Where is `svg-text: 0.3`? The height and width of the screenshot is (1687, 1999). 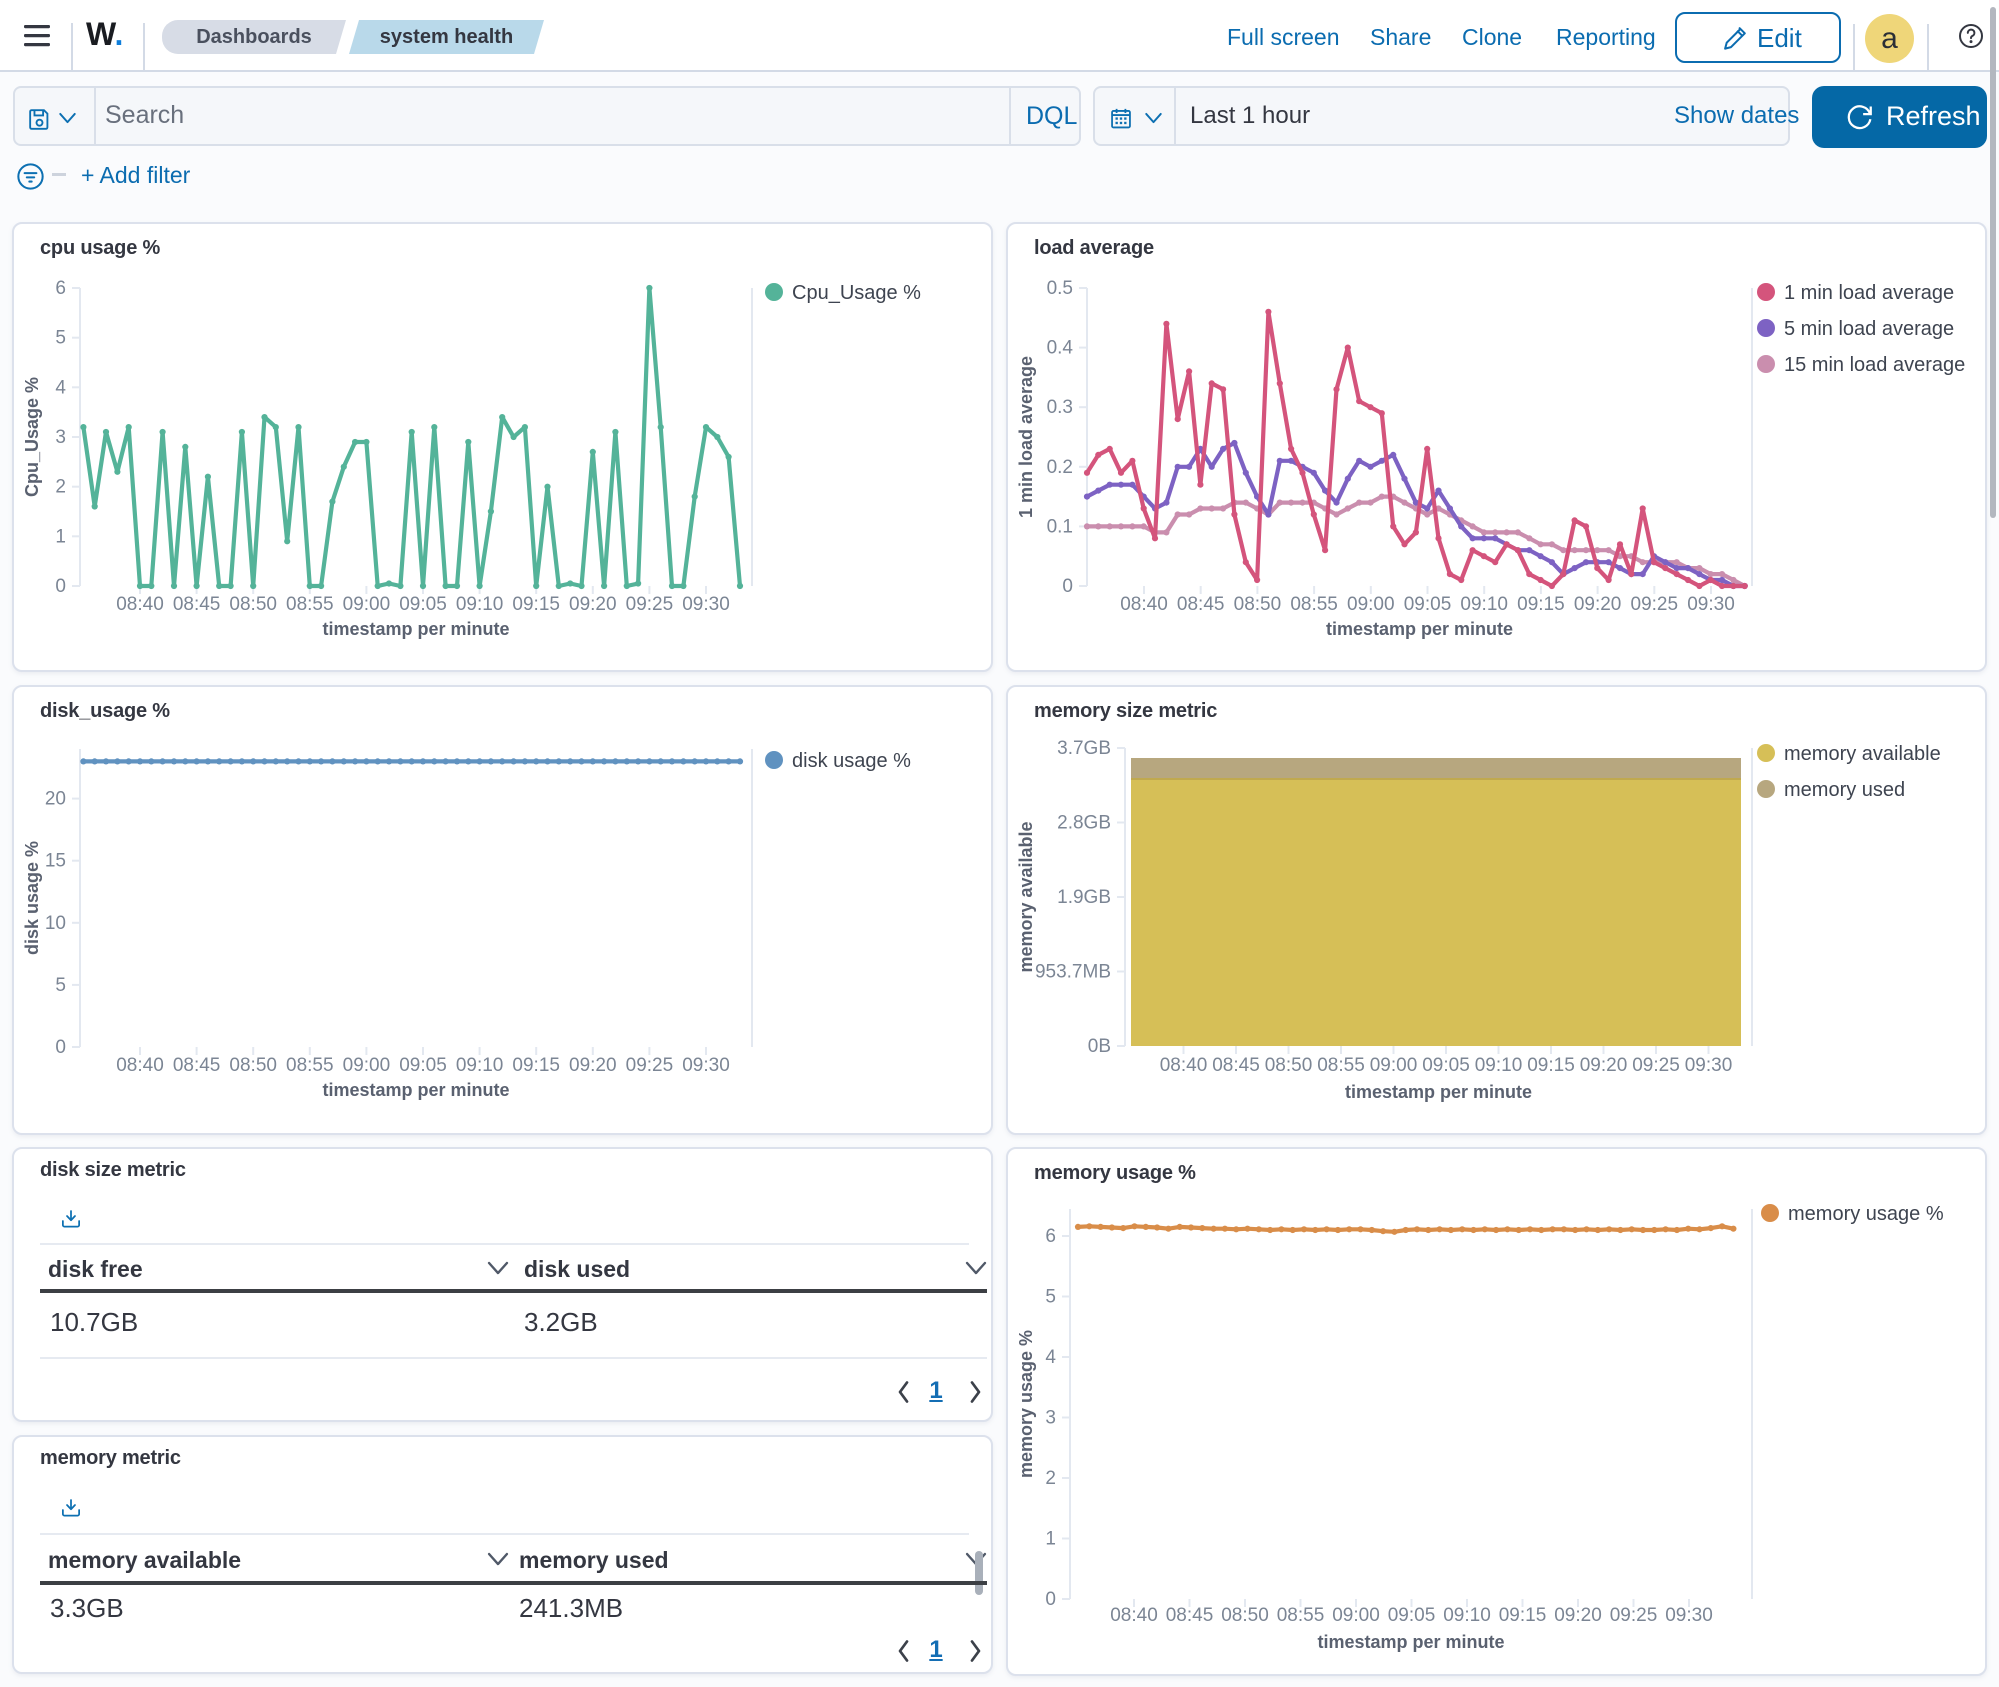 svg-text: 0.3 is located at coordinates (1060, 407).